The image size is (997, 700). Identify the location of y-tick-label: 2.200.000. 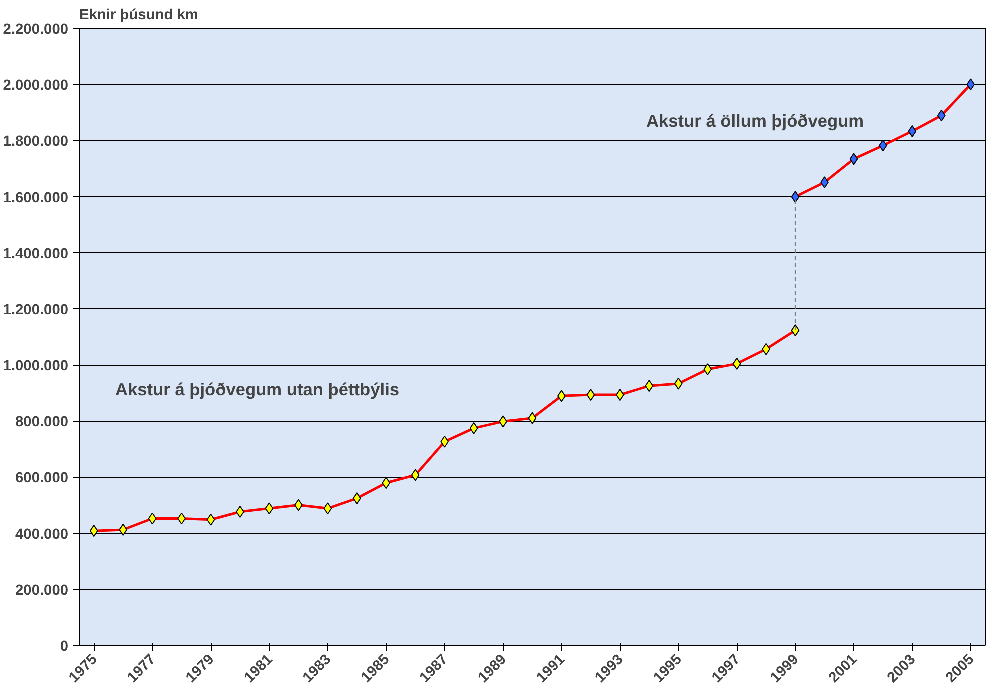
(35, 30).